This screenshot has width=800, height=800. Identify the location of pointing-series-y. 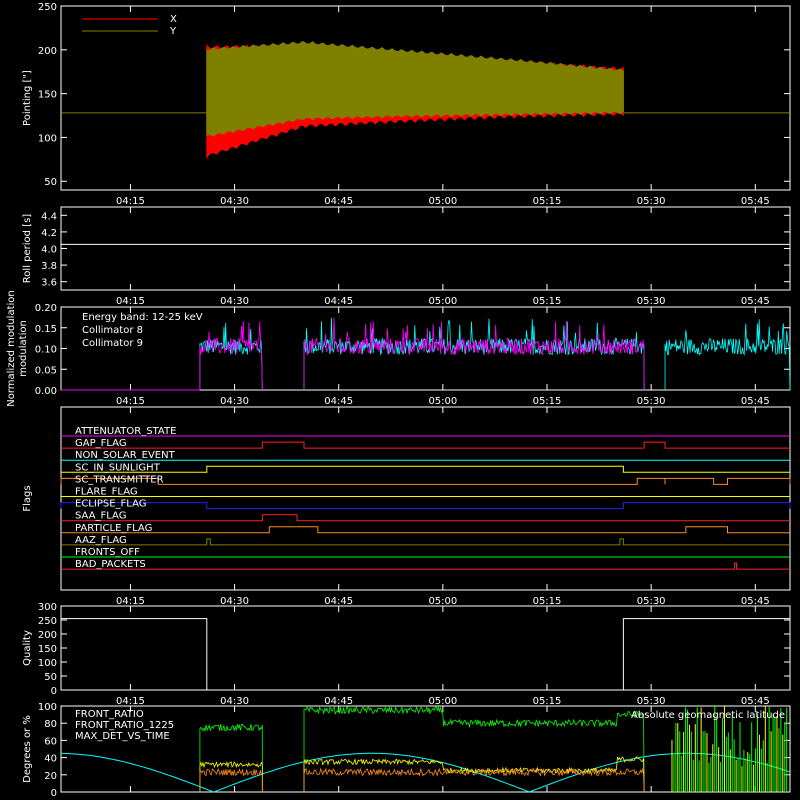
(415, 89).